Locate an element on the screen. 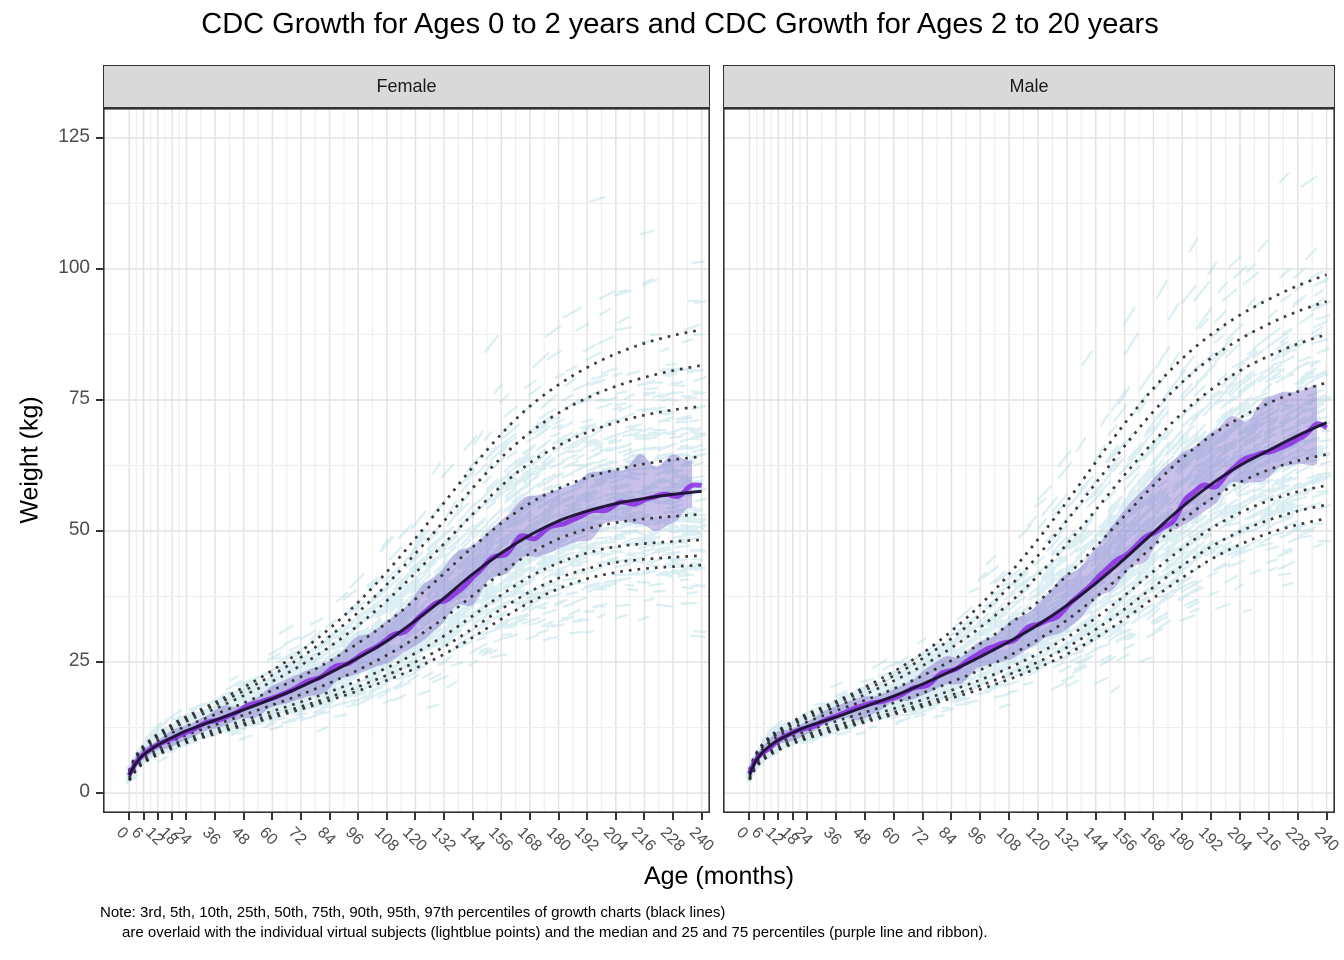 The height and width of the screenshot is (960, 1344). x-tick-label: 192 is located at coordinates (1211, 839).